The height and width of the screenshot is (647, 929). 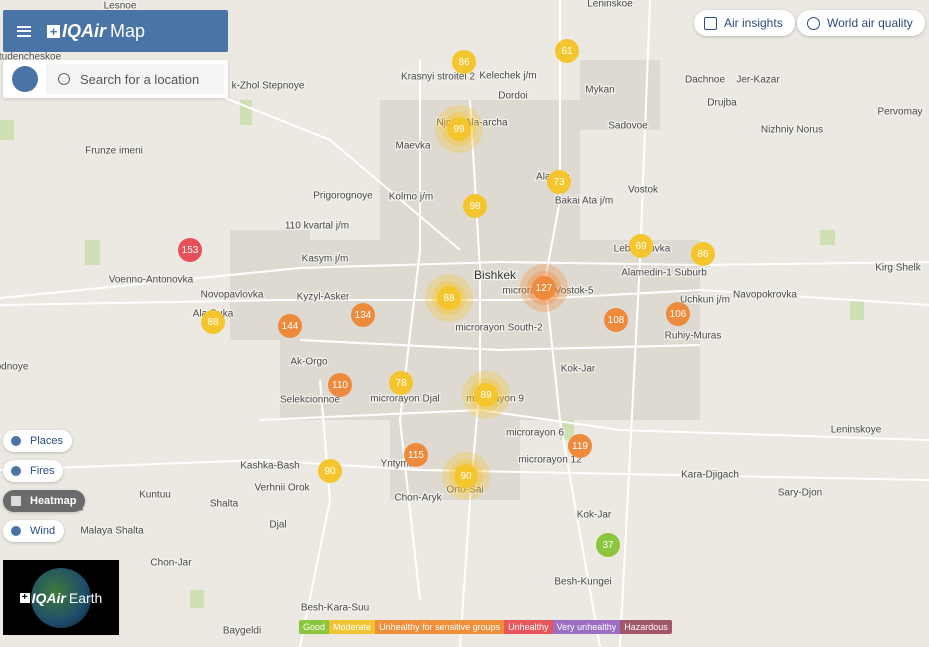 What do you see at coordinates (232, 295) in the screenshot?
I see `place-label: Novopavlovka` at bounding box center [232, 295].